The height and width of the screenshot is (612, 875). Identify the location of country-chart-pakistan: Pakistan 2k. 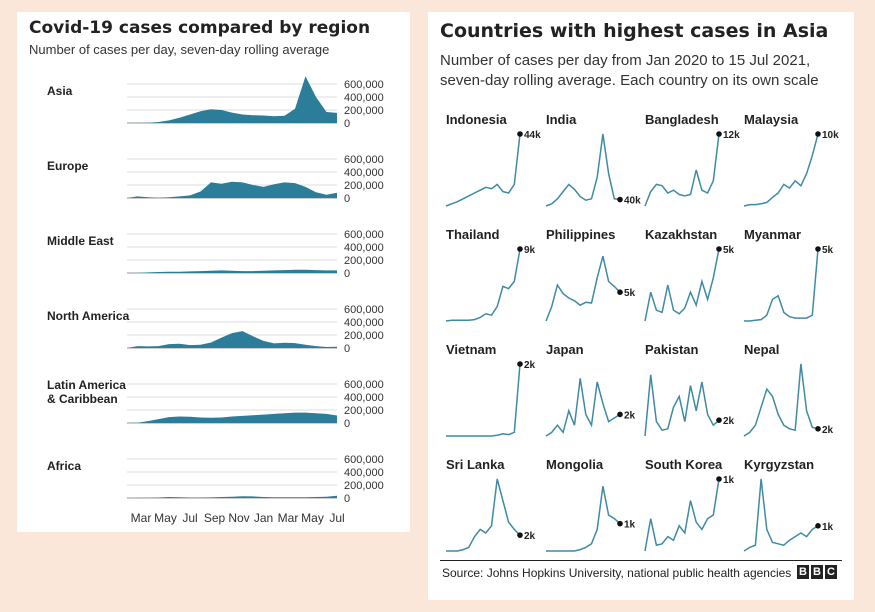
(689, 389).